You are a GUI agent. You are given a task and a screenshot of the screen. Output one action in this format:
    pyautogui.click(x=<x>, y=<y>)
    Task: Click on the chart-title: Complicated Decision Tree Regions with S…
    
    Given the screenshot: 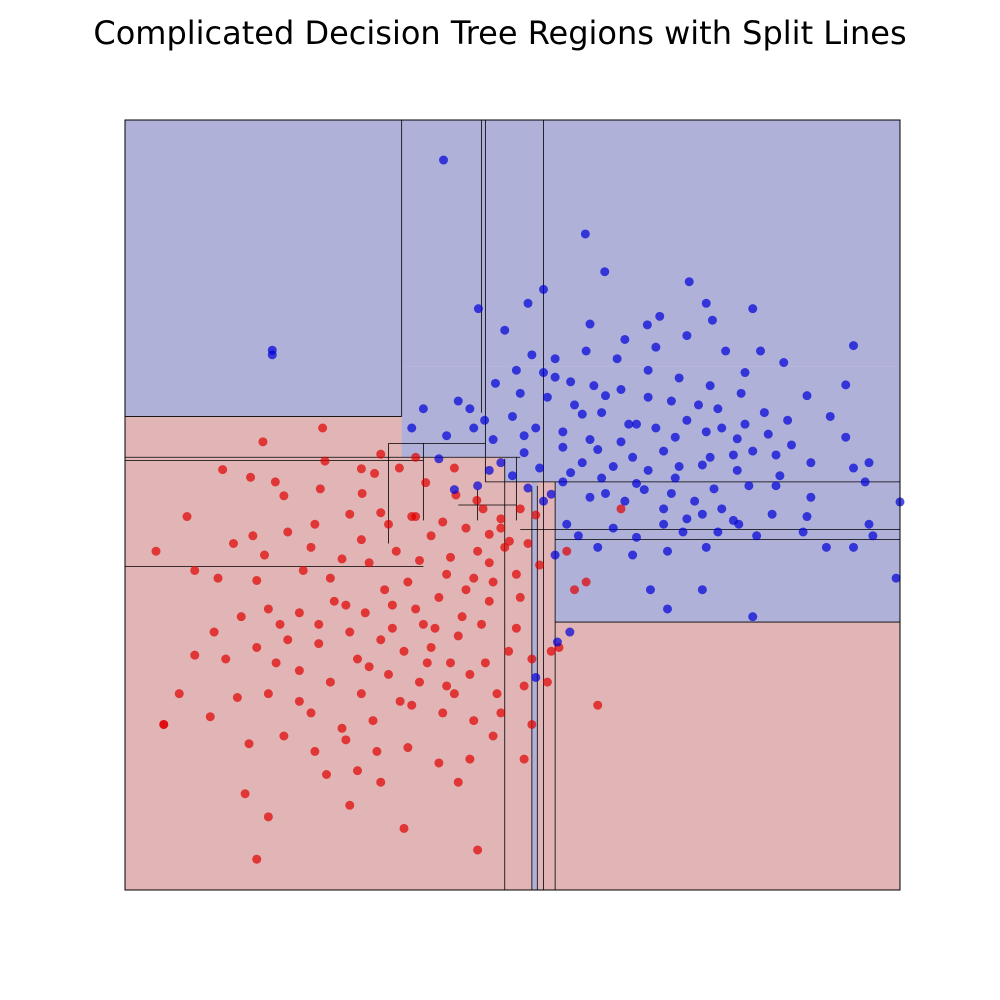 What is the action you would take?
    pyautogui.click(x=500, y=33)
    